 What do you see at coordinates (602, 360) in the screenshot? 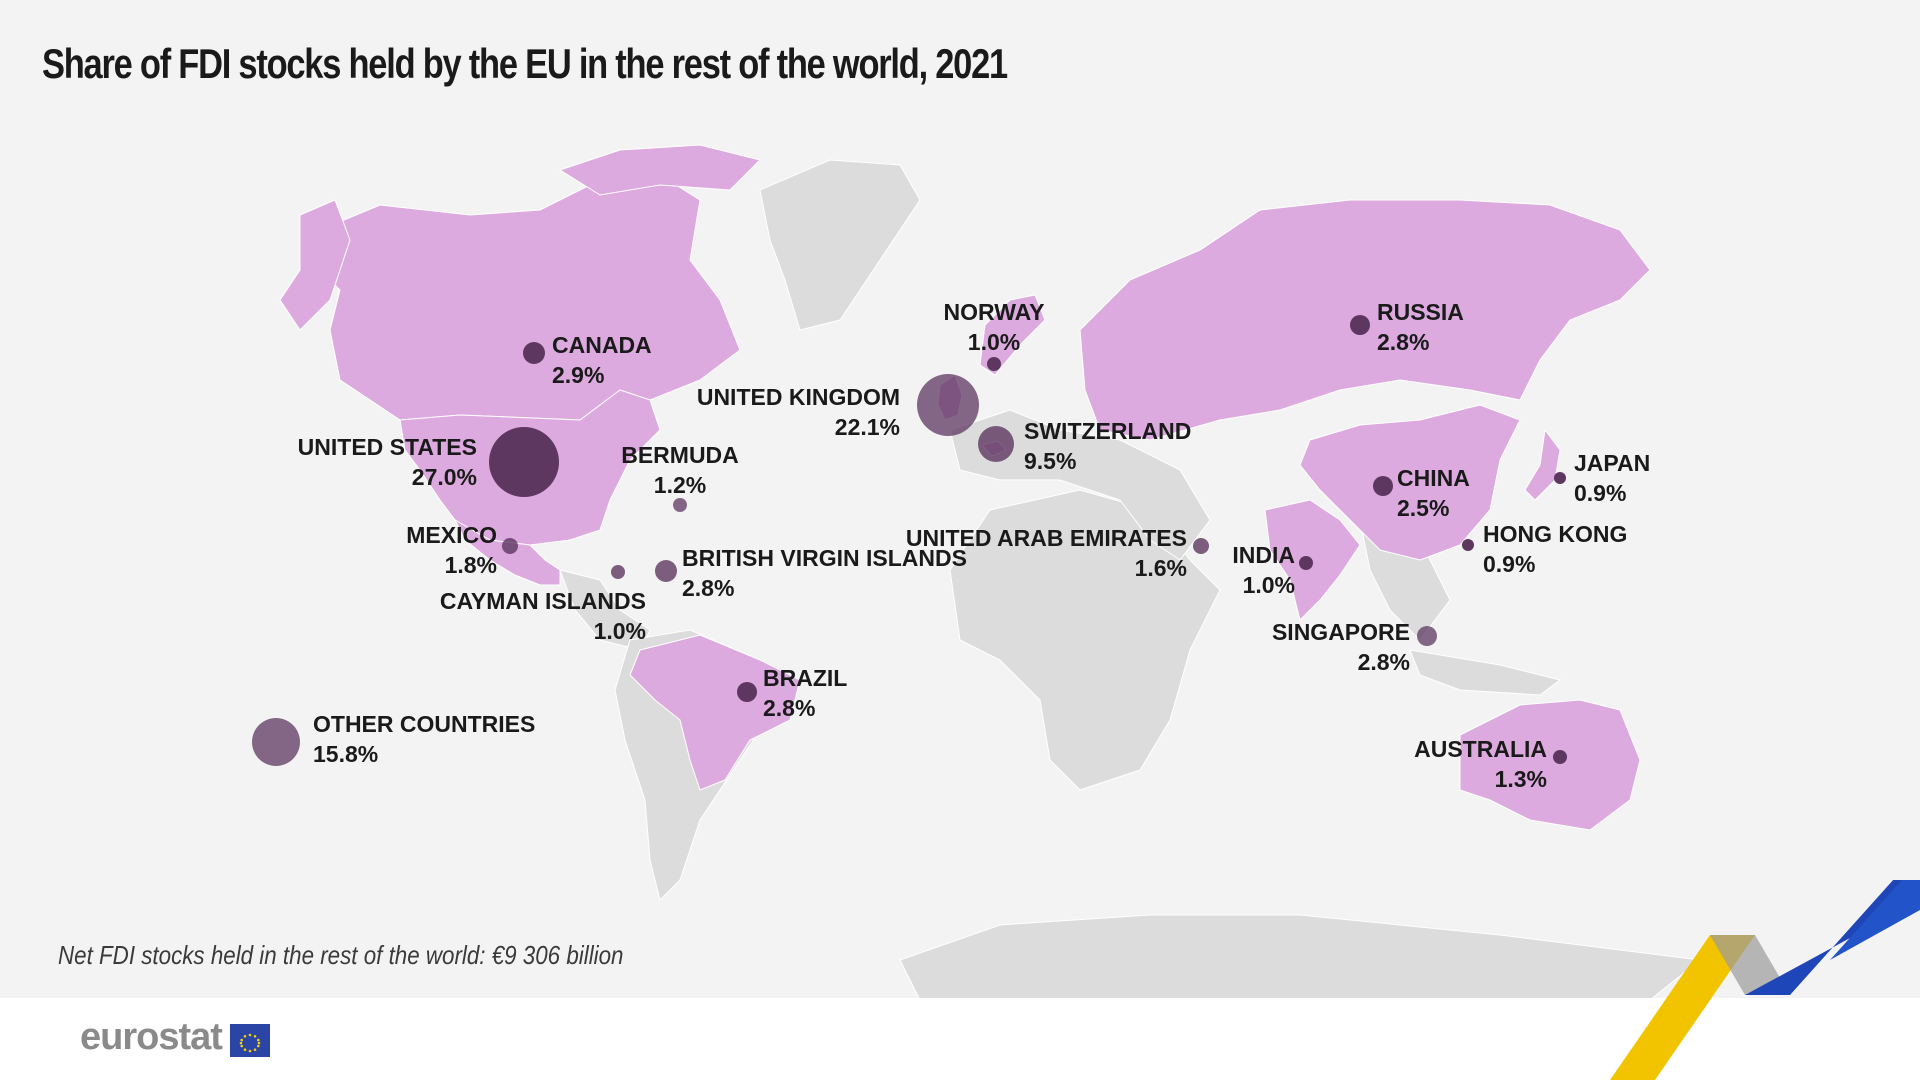
I see `label-canada: CANADA 2.9%` at bounding box center [602, 360].